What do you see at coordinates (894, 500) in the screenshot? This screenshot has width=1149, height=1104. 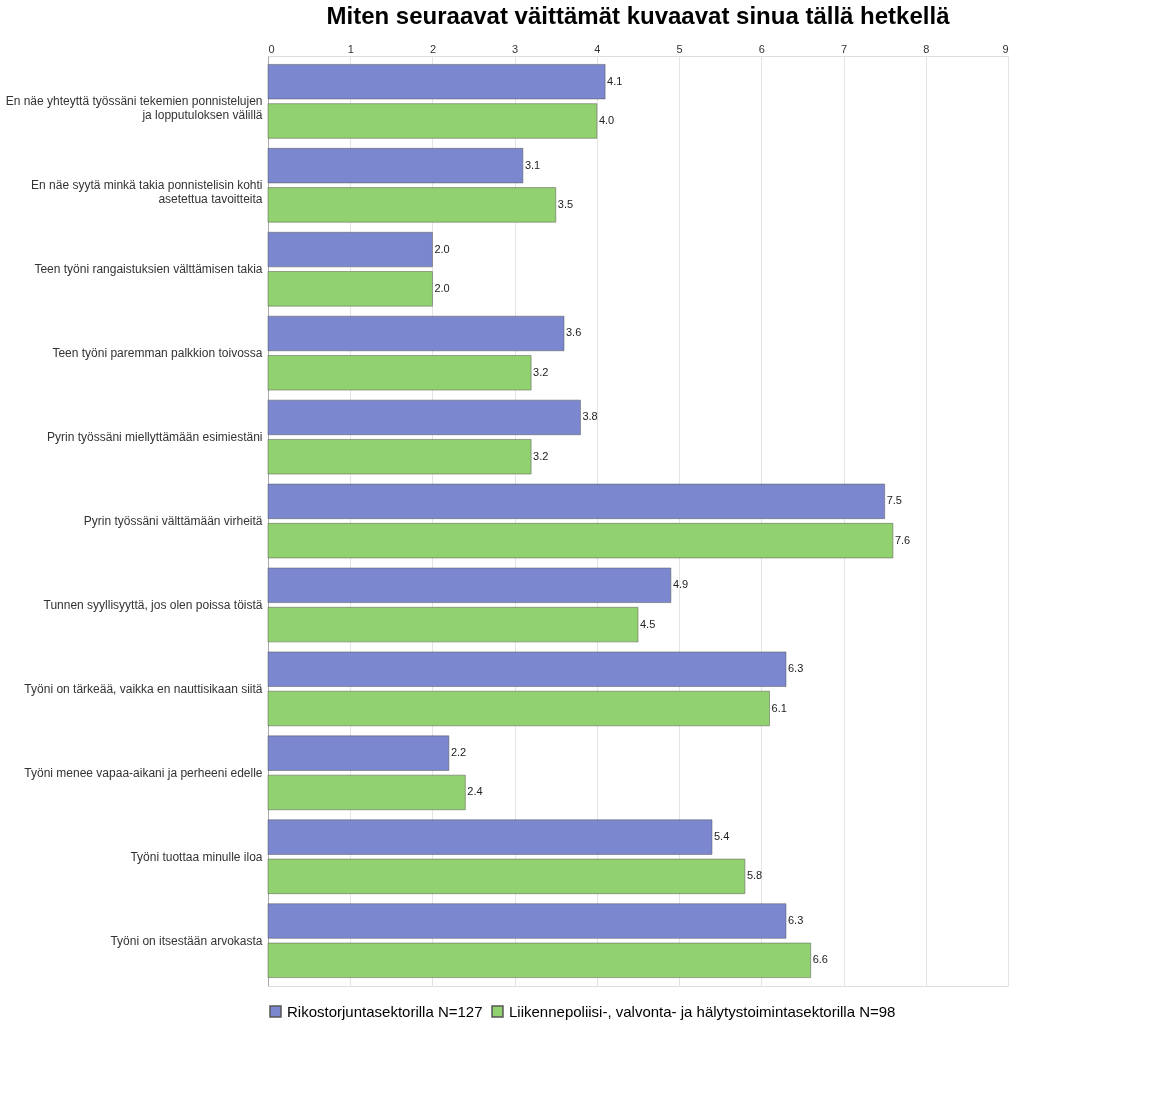 I see `data-label: 7.5` at bounding box center [894, 500].